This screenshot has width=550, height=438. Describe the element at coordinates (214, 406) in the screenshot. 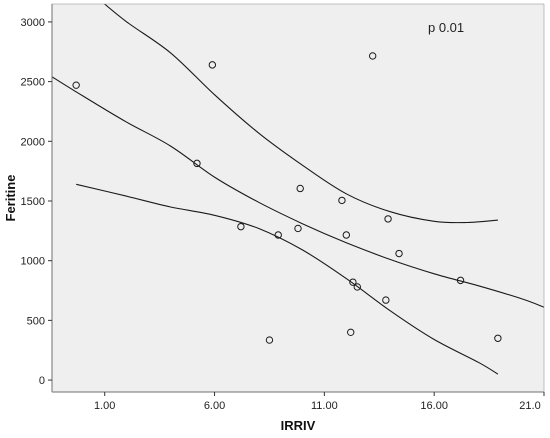

I see `x-tick-label: 6.00` at that location.